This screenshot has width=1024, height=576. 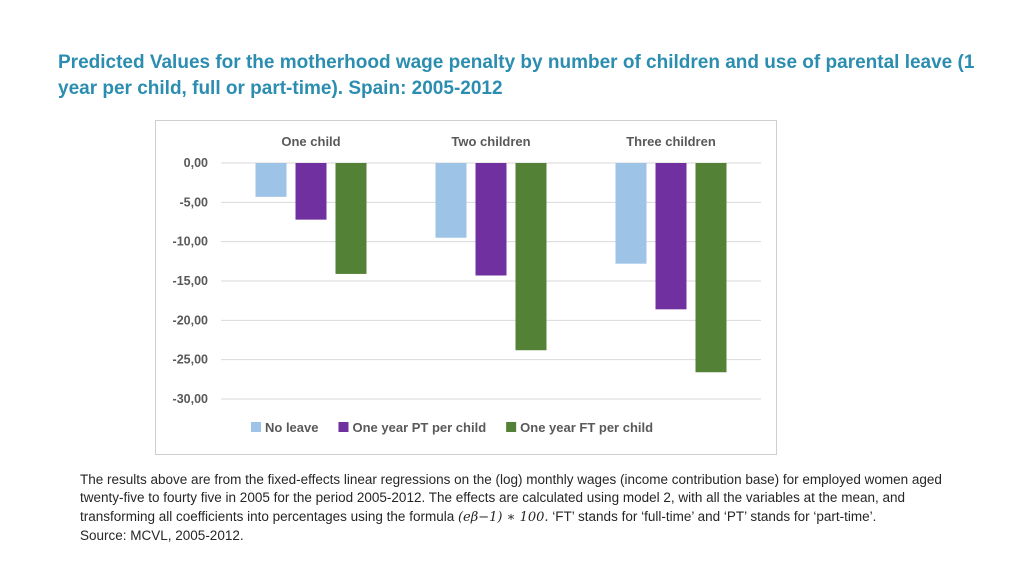 I want to click on category-label: One child, so click(x=310, y=141).